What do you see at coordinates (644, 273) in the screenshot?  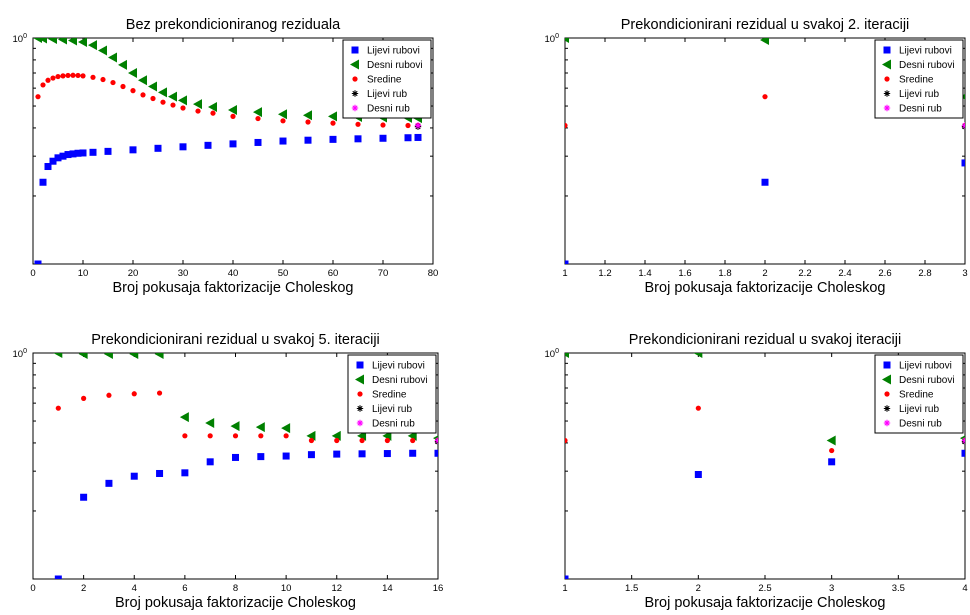 I see `x-tick-label: 1.4` at bounding box center [644, 273].